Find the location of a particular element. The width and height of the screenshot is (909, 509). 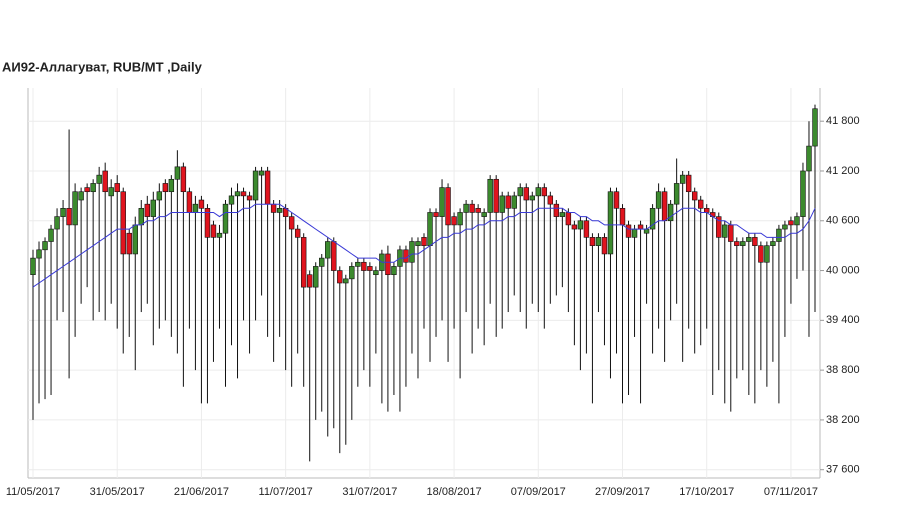

x-tick-label: 17/10/2017 is located at coordinates (706, 492).